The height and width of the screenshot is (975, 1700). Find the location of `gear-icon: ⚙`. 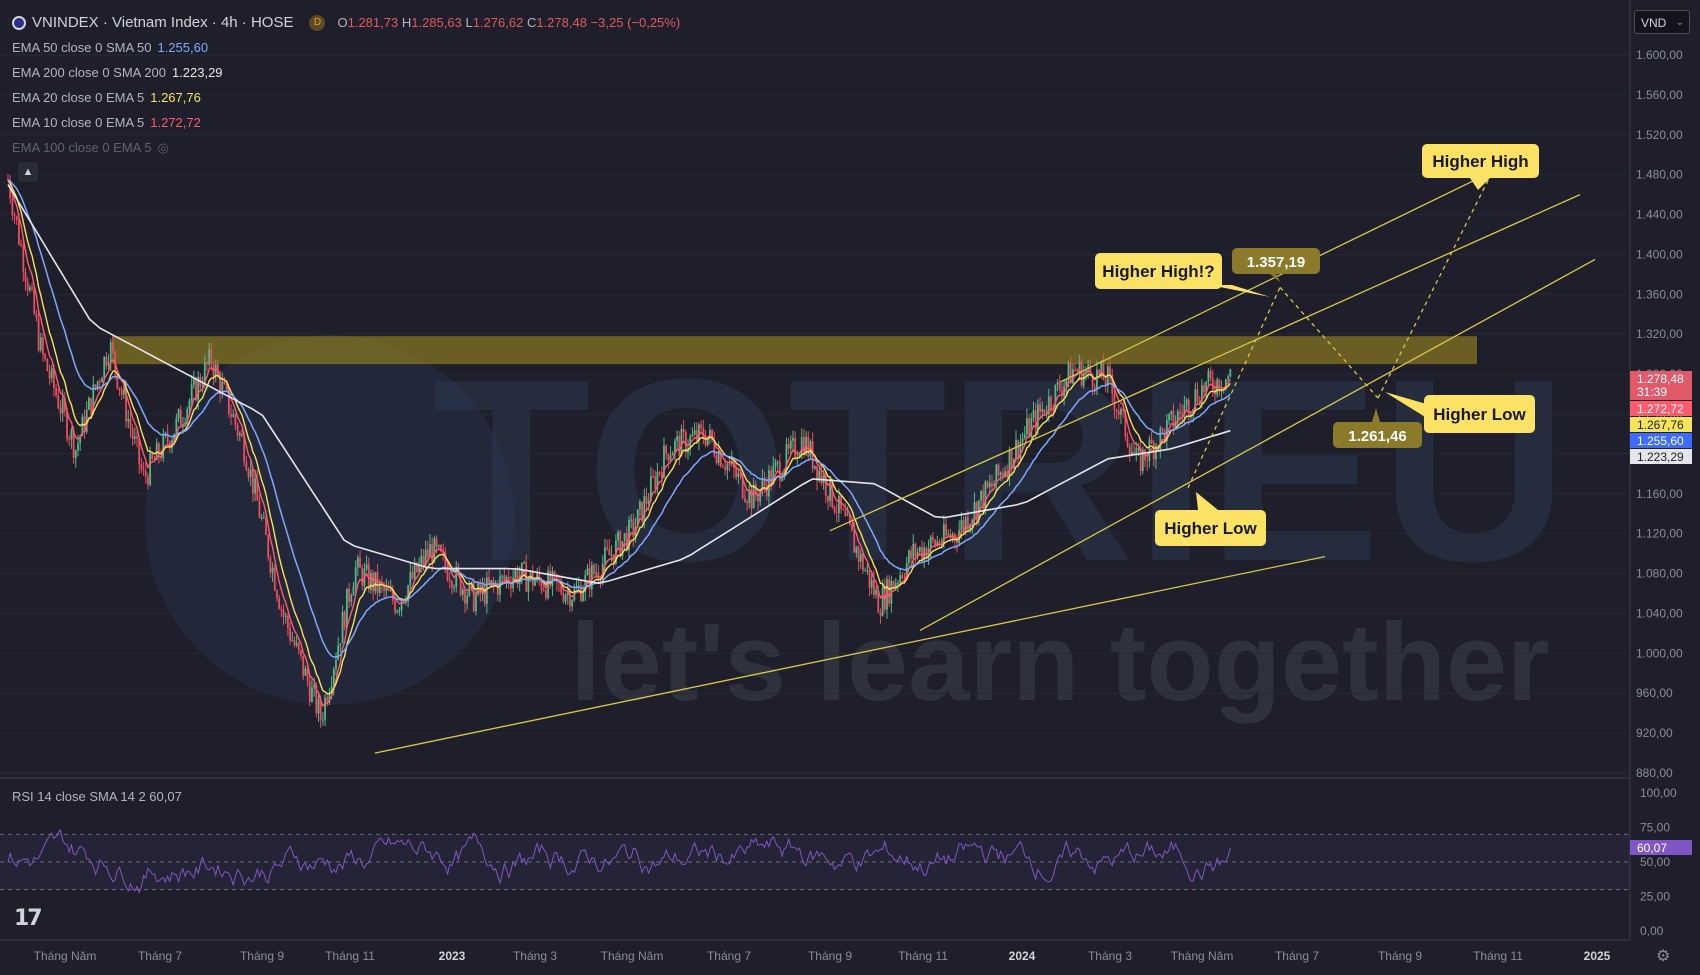

gear-icon: ⚙ is located at coordinates (1663, 956).